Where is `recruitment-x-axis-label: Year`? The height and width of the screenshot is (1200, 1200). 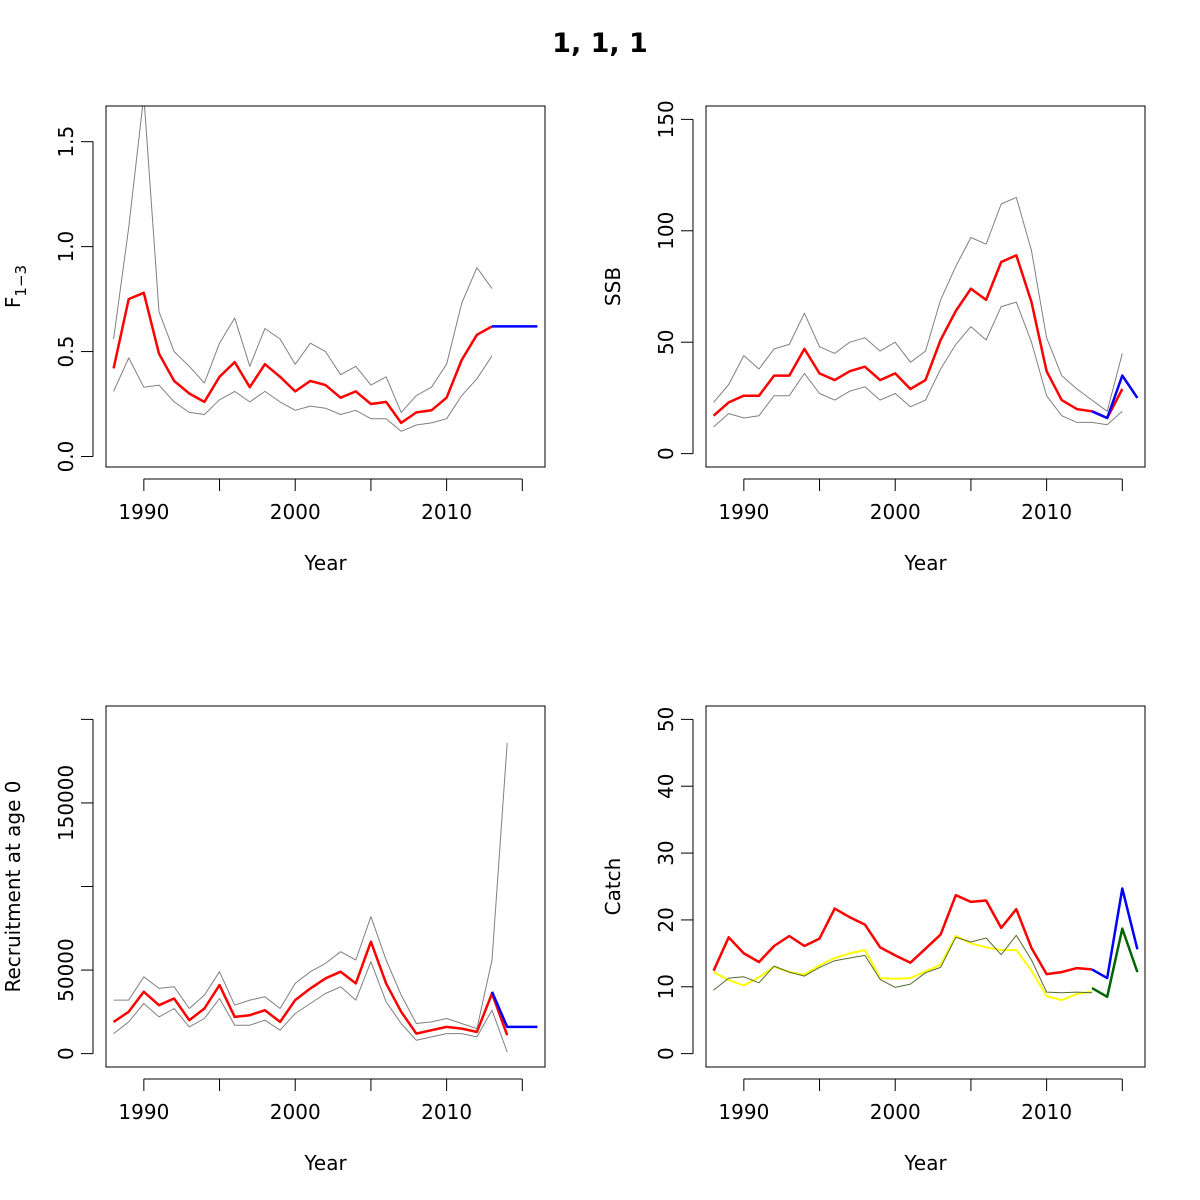 recruitment-x-axis-label: Year is located at coordinates (325, 1163).